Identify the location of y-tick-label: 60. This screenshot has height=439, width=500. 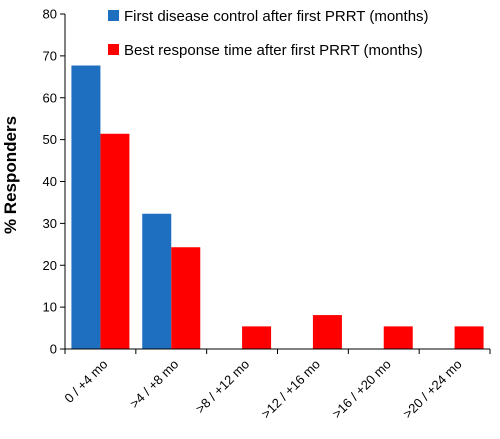
(50, 97).